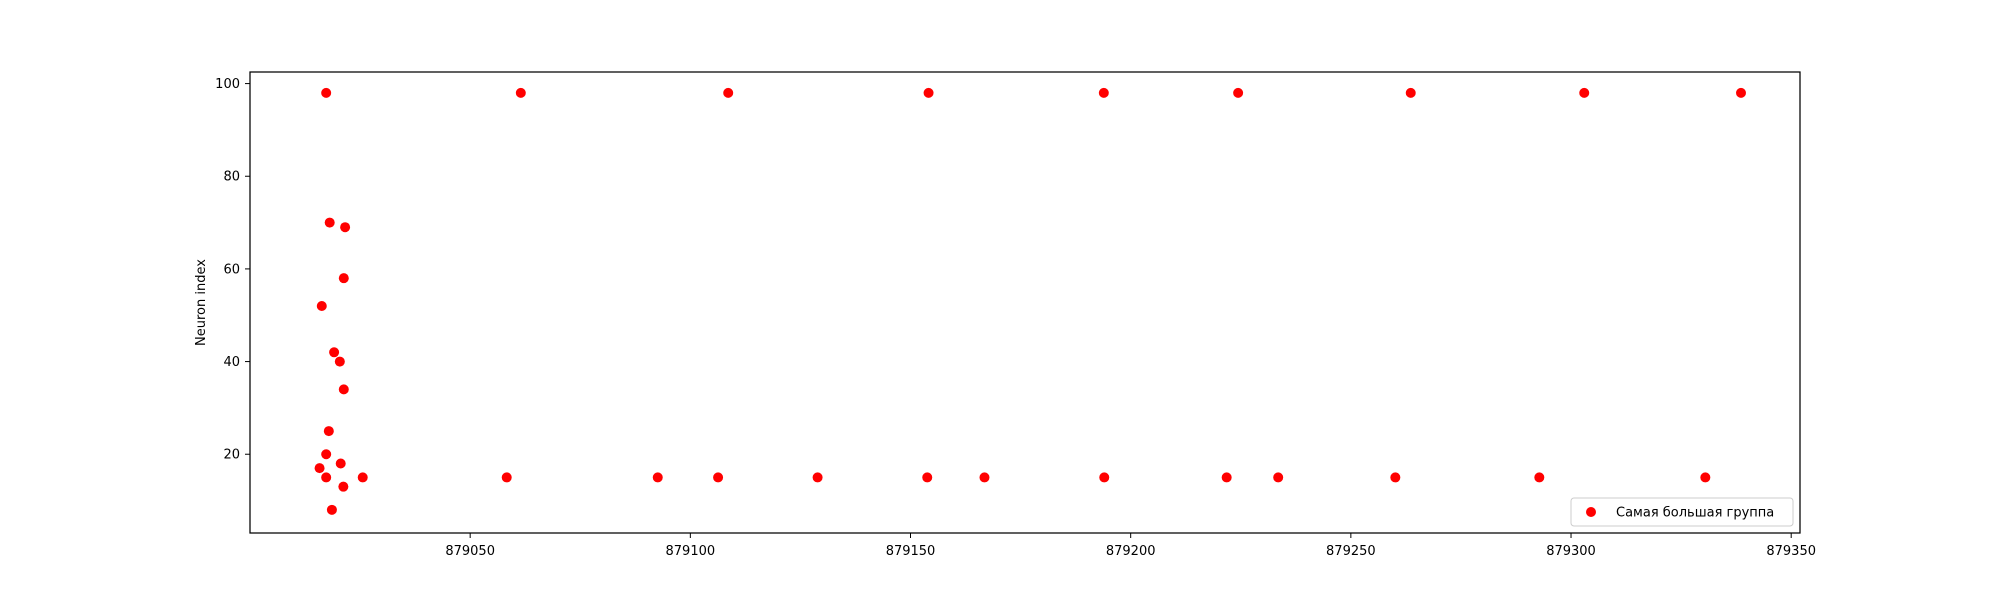  What do you see at coordinates (227, 84) in the screenshot?
I see `y-tick-label: 100` at bounding box center [227, 84].